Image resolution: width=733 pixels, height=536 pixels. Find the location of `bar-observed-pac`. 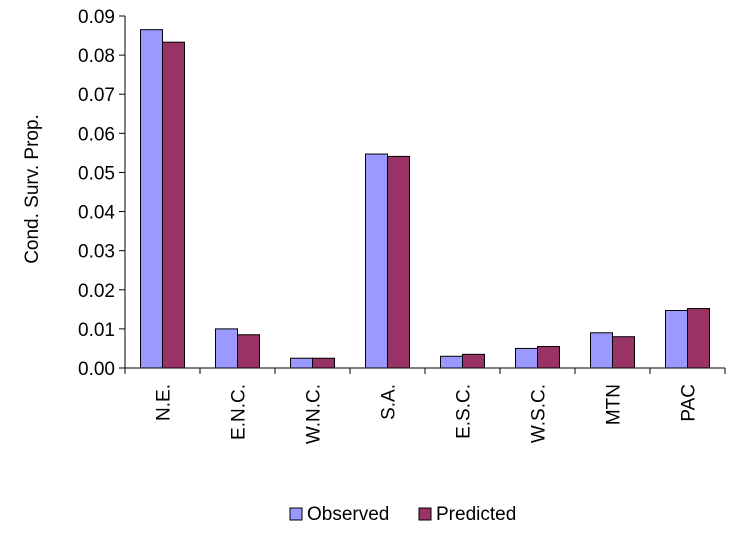

bar-observed-pac is located at coordinates (676, 339).